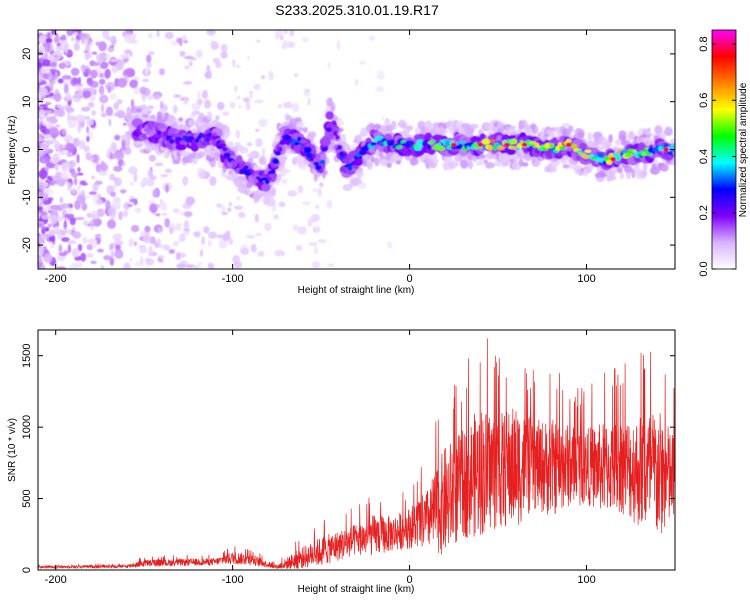 The height and width of the screenshot is (600, 750). Describe the element at coordinates (704, 156) in the screenshot. I see `colorbar-tick-label: 0.4` at that location.